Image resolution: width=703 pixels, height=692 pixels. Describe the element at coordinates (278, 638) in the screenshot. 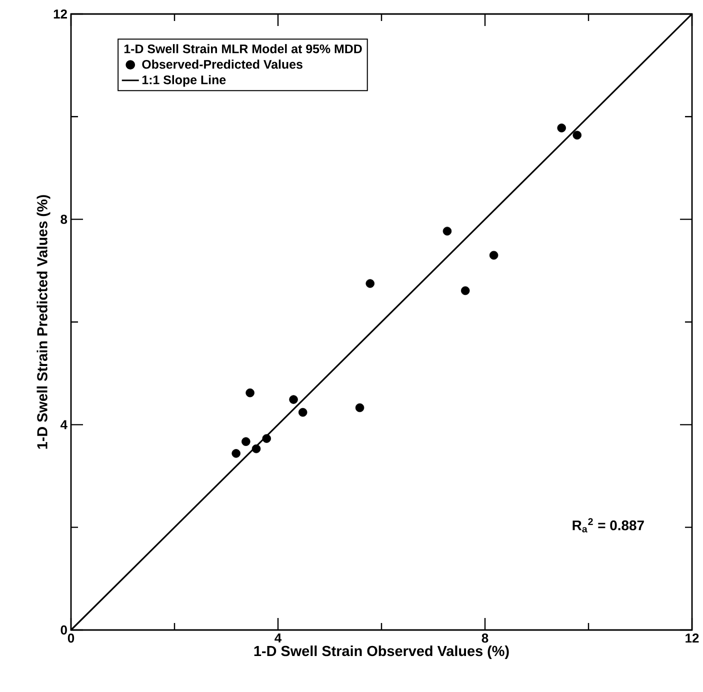

I see `x-tick-label: 4` at that location.